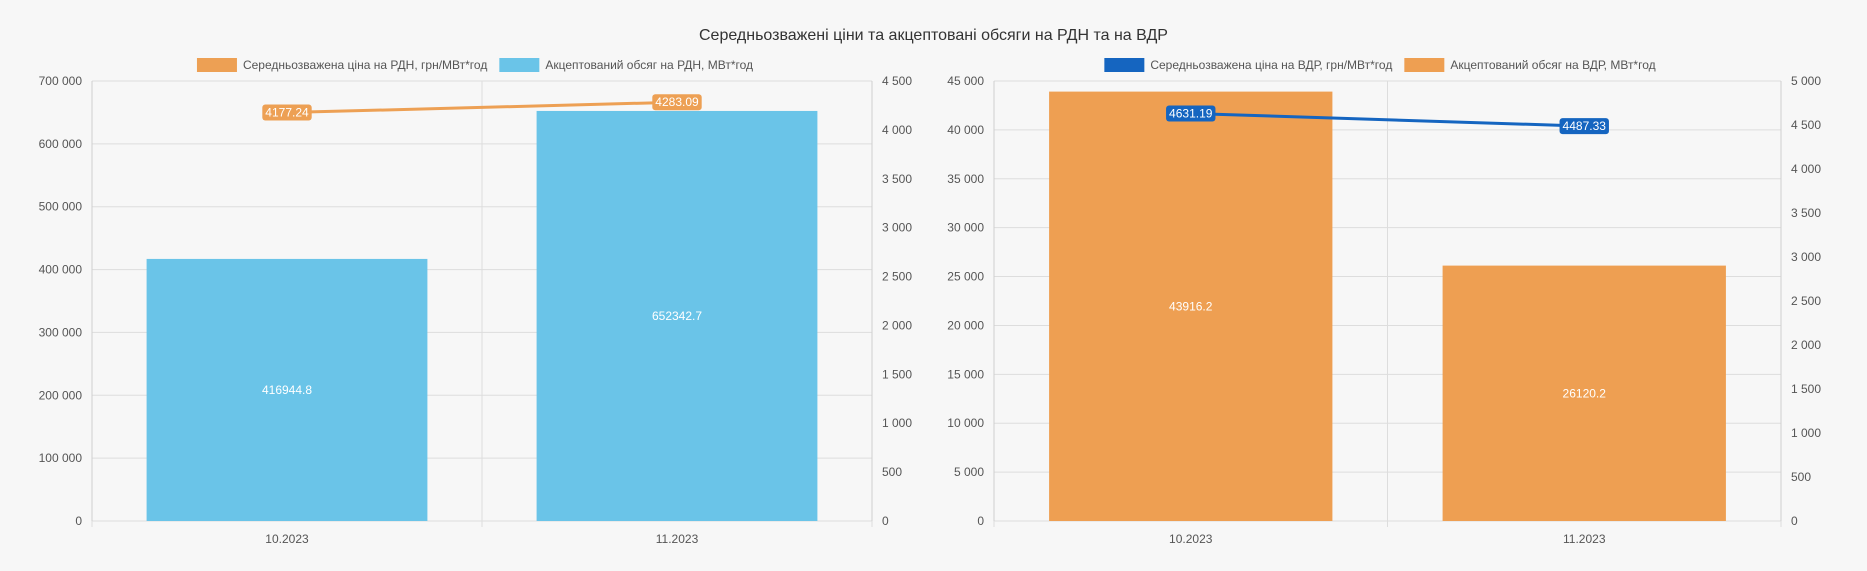 This screenshot has height=571, width=1867. I want to click on bar-value-label: 416944.8, so click(287, 390).